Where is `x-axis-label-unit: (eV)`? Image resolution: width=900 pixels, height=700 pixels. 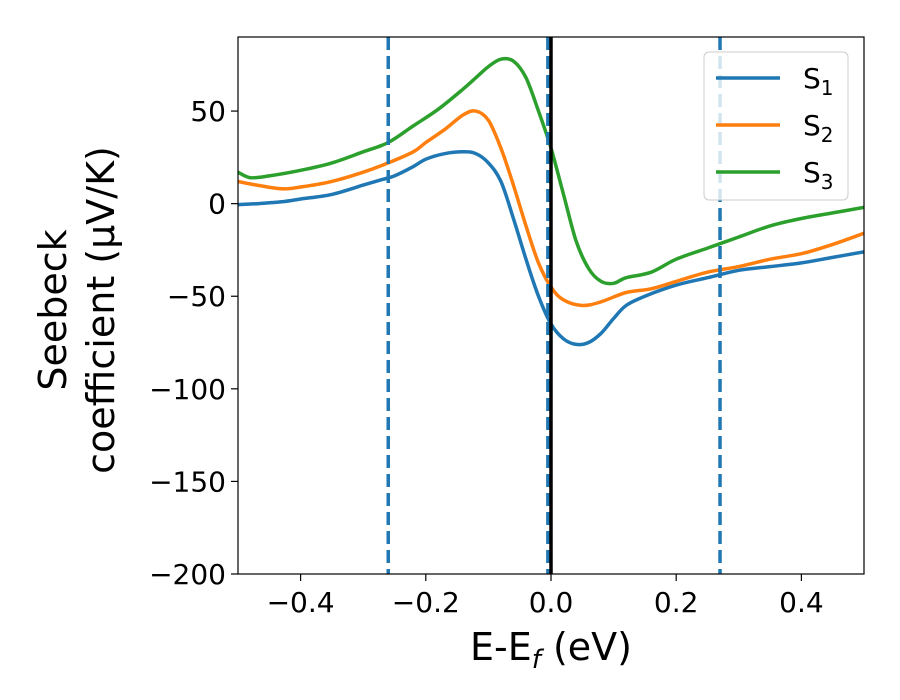 x-axis-label-unit: (eV) is located at coordinates (586, 647).